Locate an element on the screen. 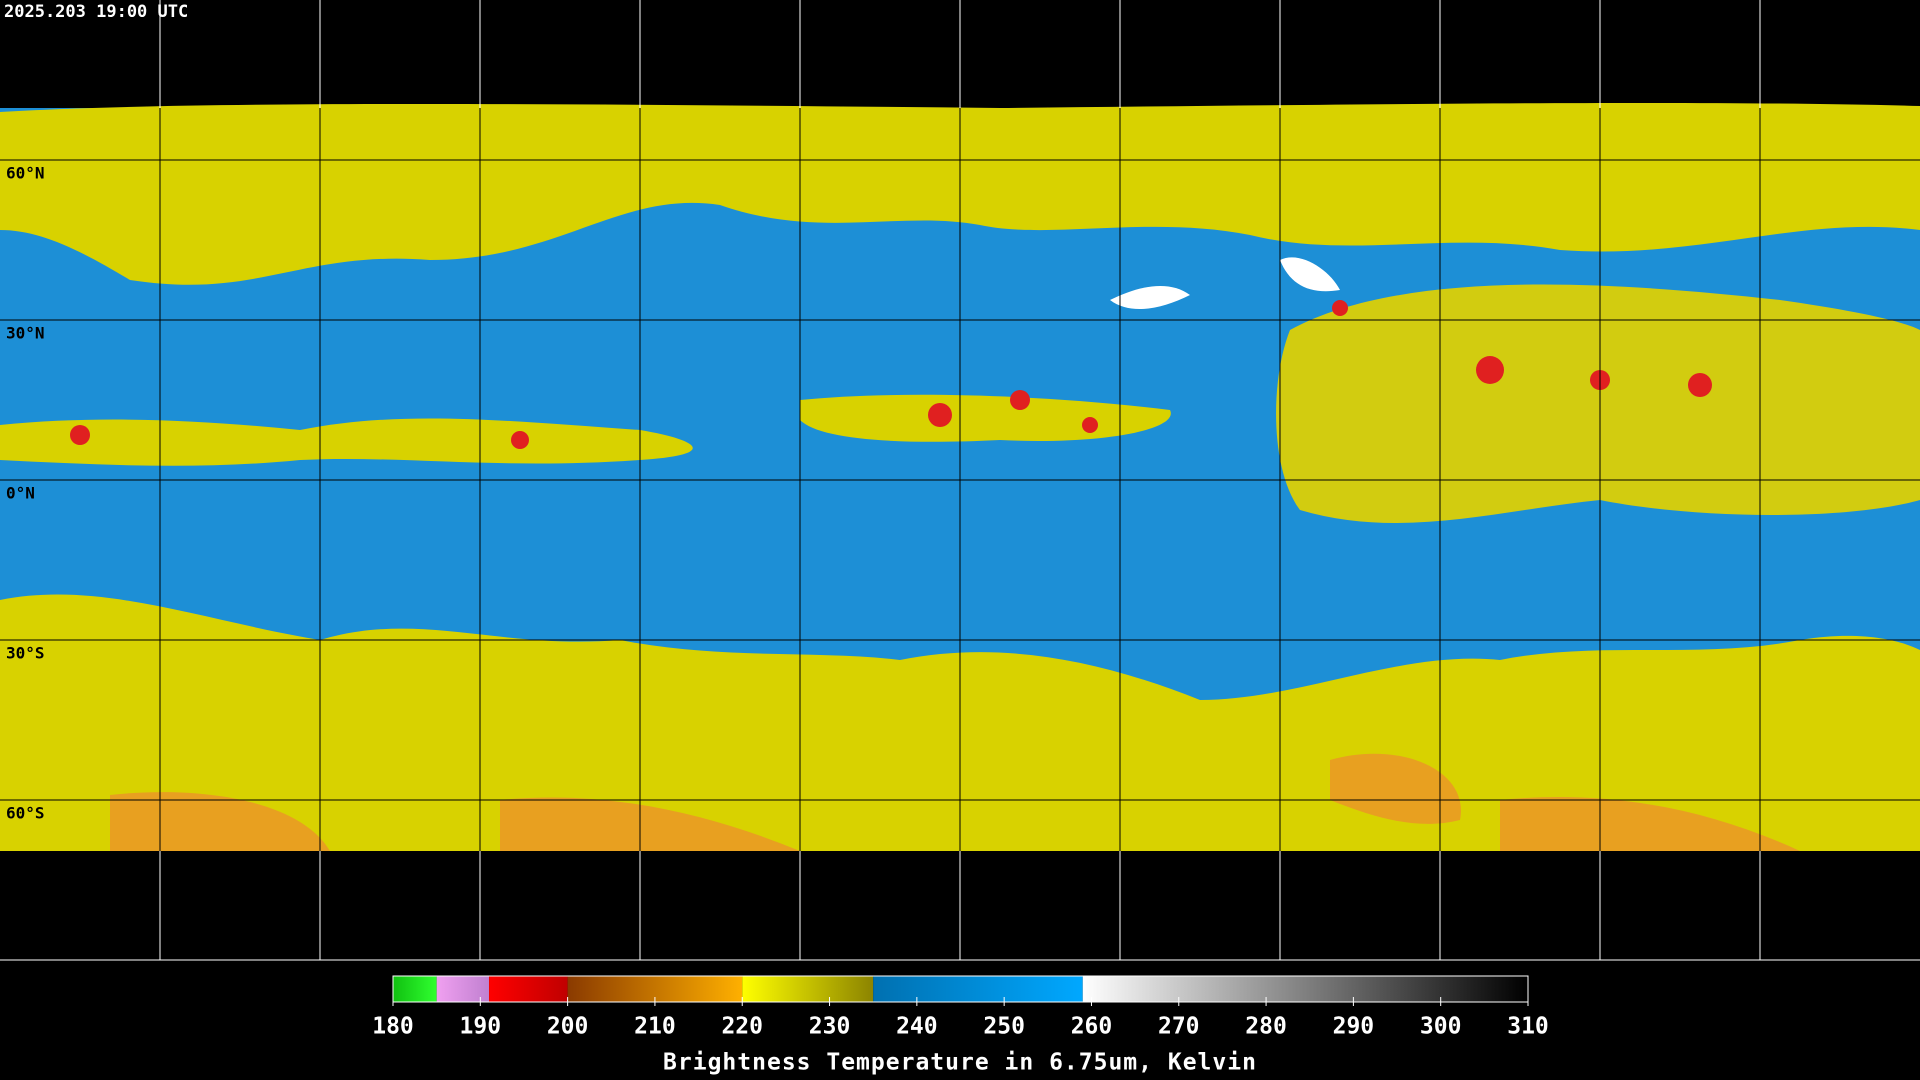 The height and width of the screenshot is (1080, 1920). colorbar-tick-label: 310 is located at coordinates (1528, 1027).